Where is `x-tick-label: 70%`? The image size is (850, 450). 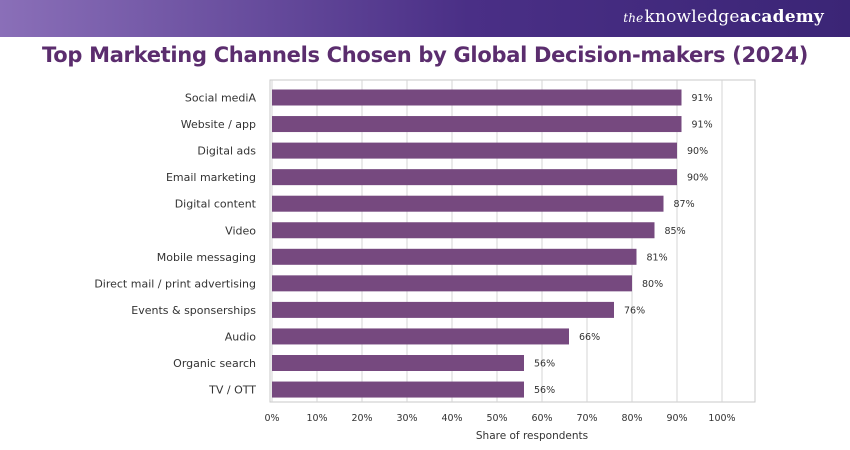
x-tick-label: 70% is located at coordinates (586, 418).